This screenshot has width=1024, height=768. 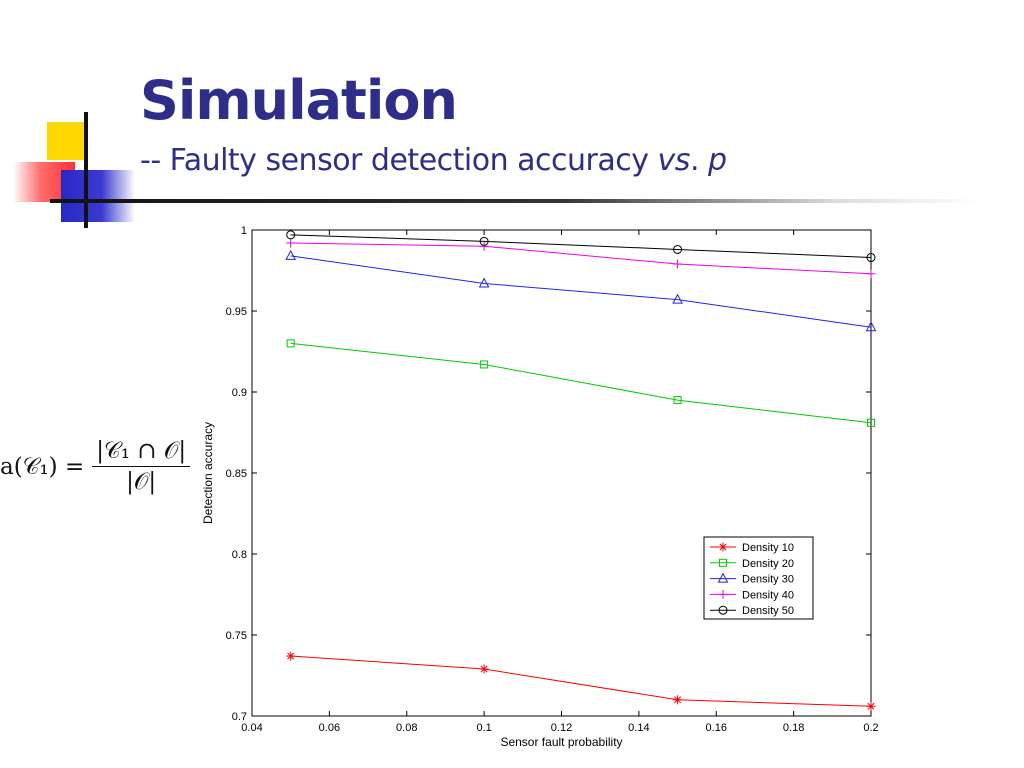 What do you see at coordinates (299, 100) in the screenshot?
I see `slide-title: Simulation` at bounding box center [299, 100].